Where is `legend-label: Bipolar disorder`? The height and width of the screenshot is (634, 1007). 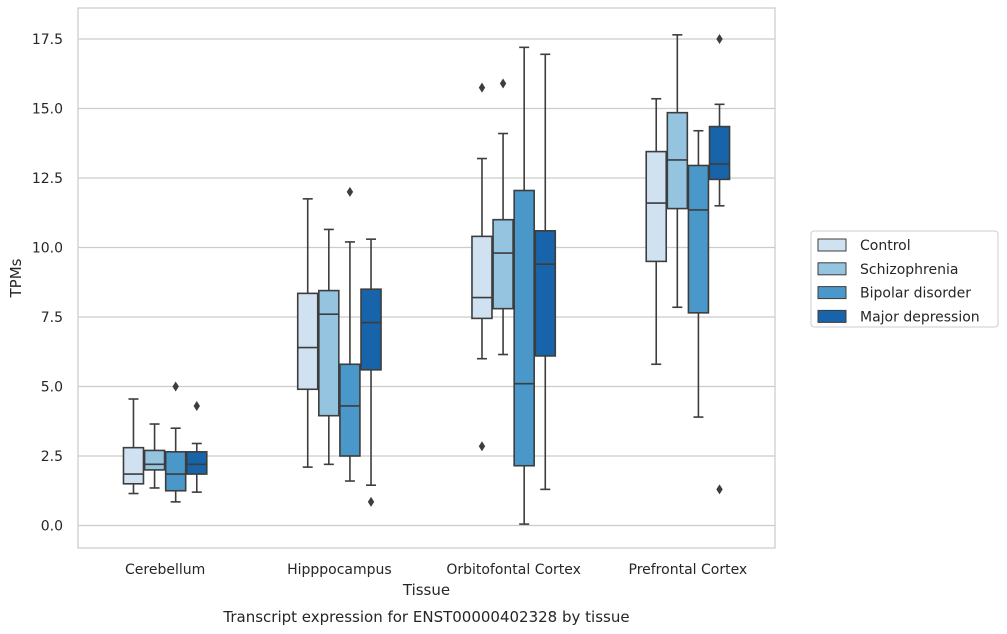
legend-label: Bipolar disorder is located at coordinates (915, 294).